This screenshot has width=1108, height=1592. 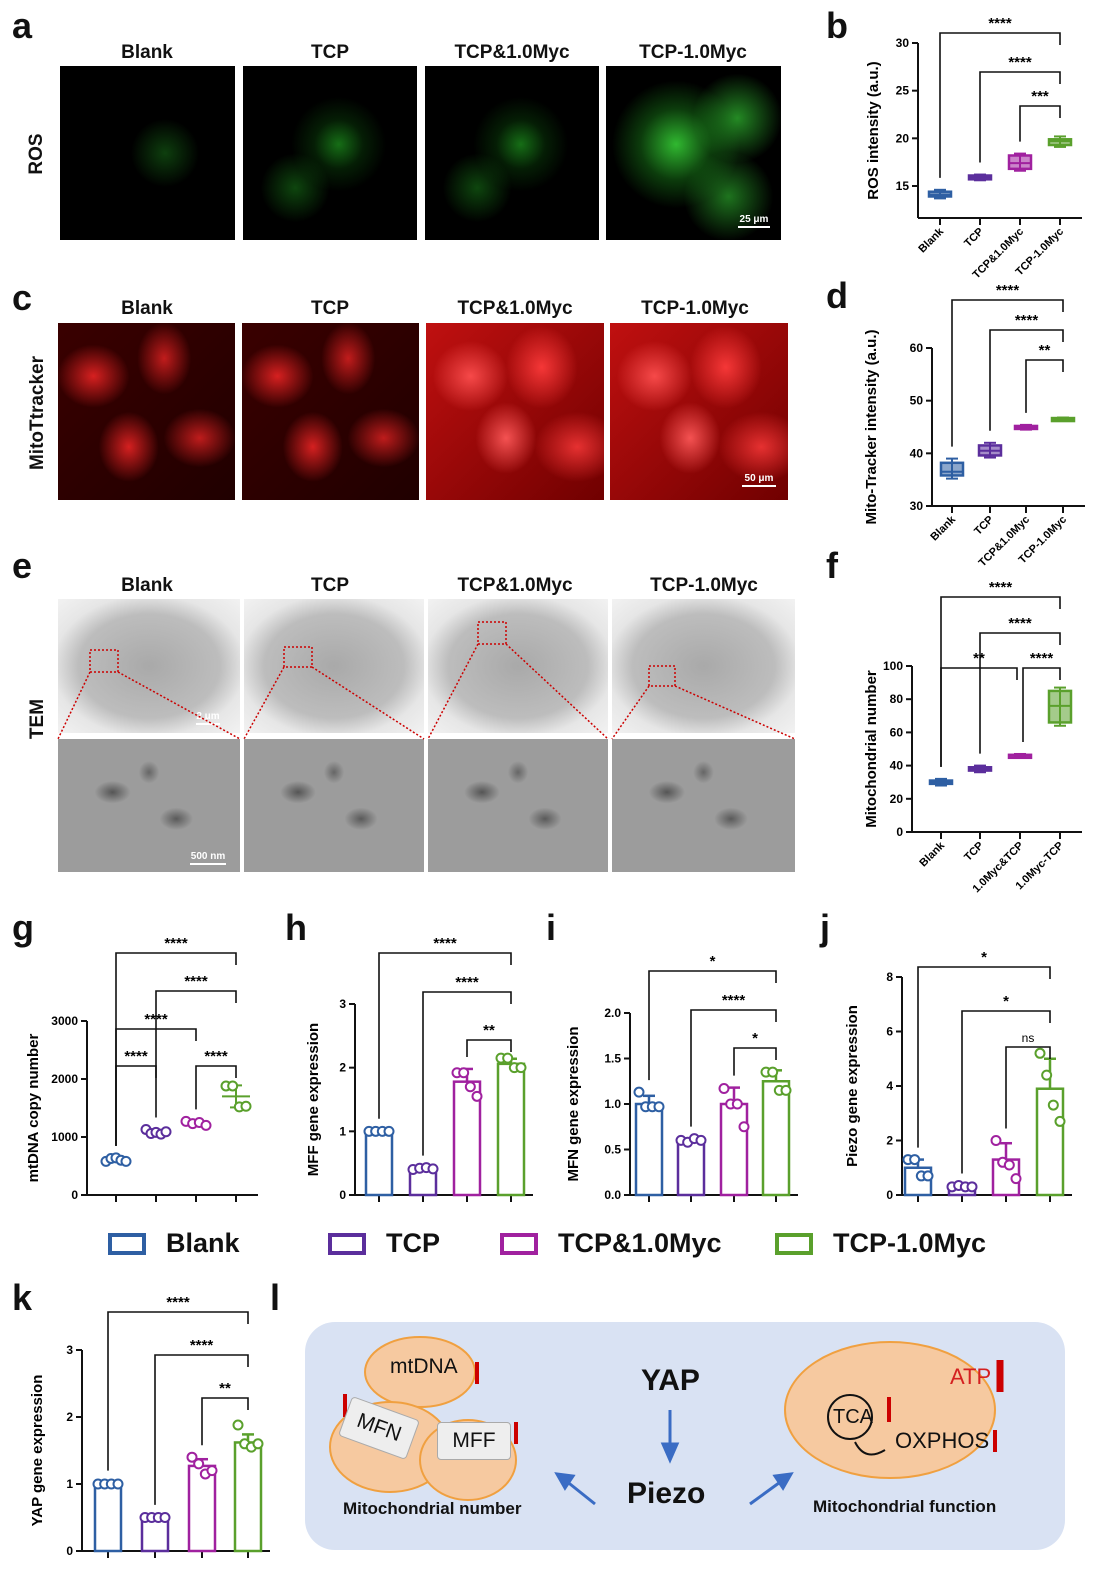 I want to click on arrow-right-icon, so click(x=766, y=1492).